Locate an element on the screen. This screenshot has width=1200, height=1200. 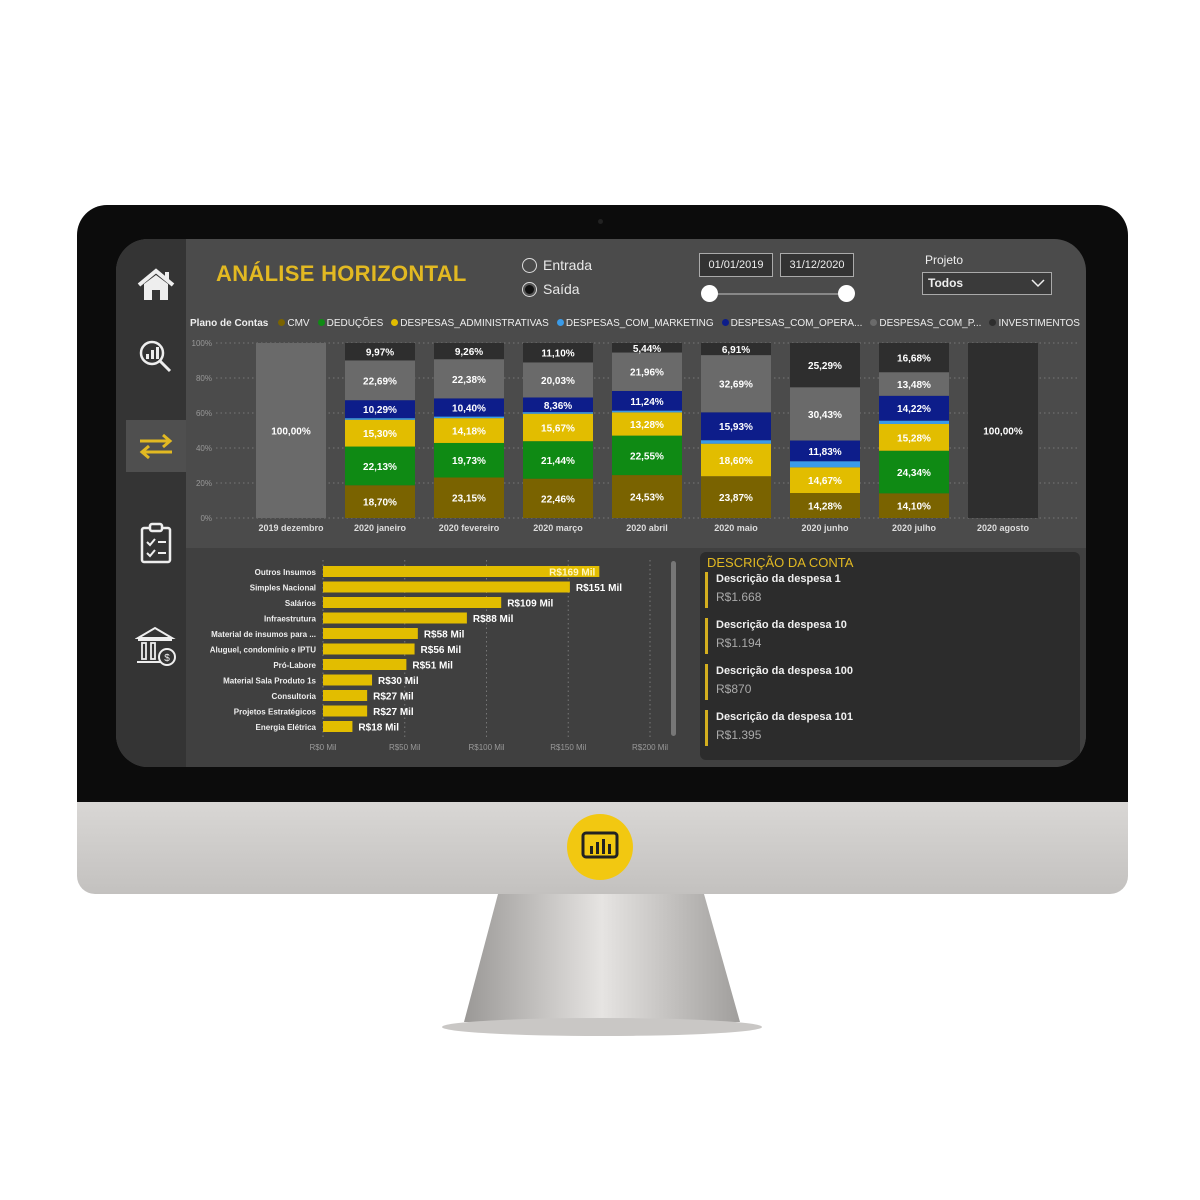
data-label: 22,69% is located at coordinates (380, 381).